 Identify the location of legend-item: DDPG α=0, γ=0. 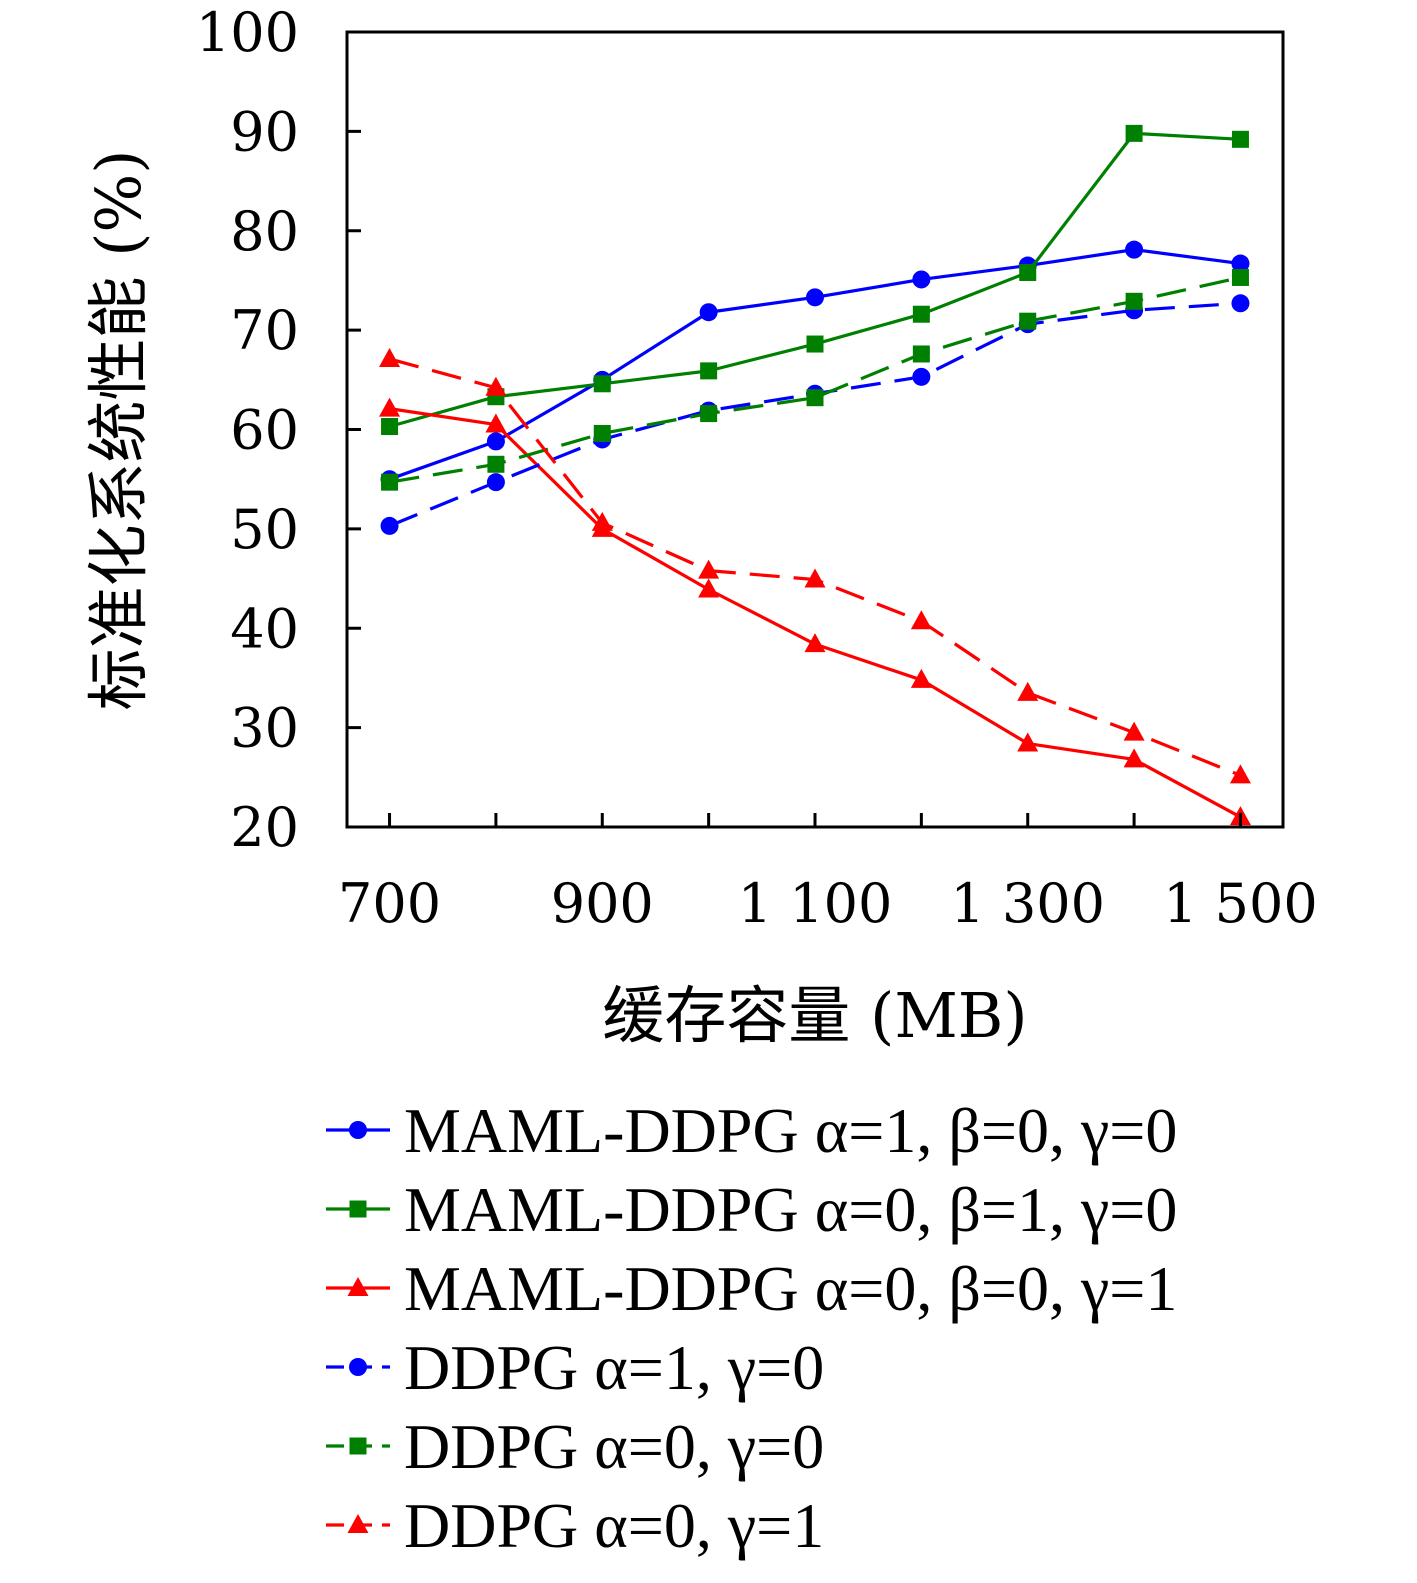
(575, 1446).